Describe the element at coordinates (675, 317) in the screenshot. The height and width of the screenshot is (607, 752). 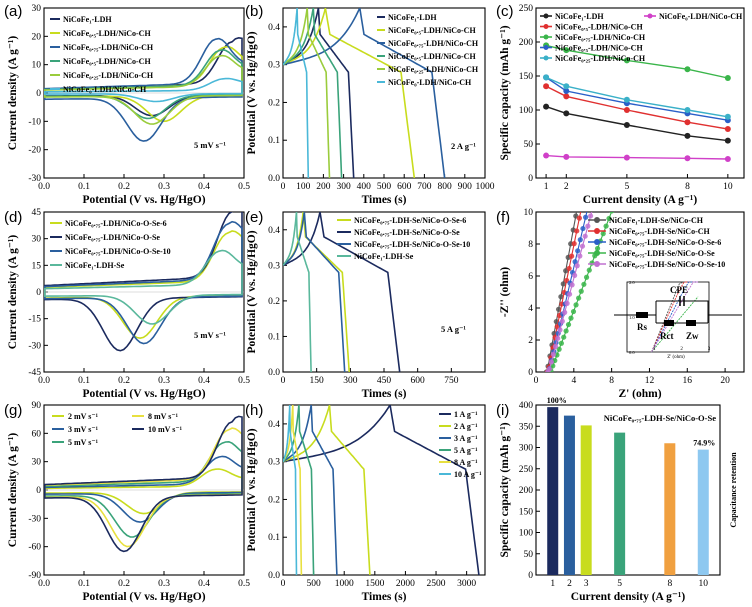
I see `inset-curve` at that location.